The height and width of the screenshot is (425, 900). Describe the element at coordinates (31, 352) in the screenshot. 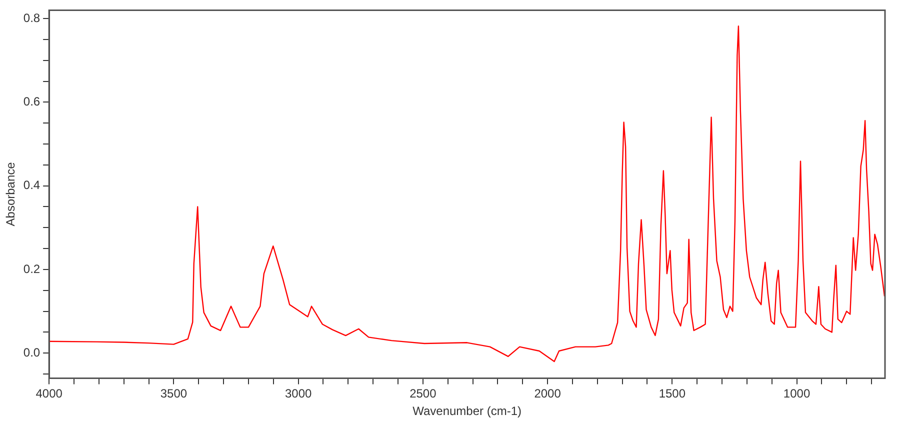

I see `y-tick-label: 0.0` at that location.